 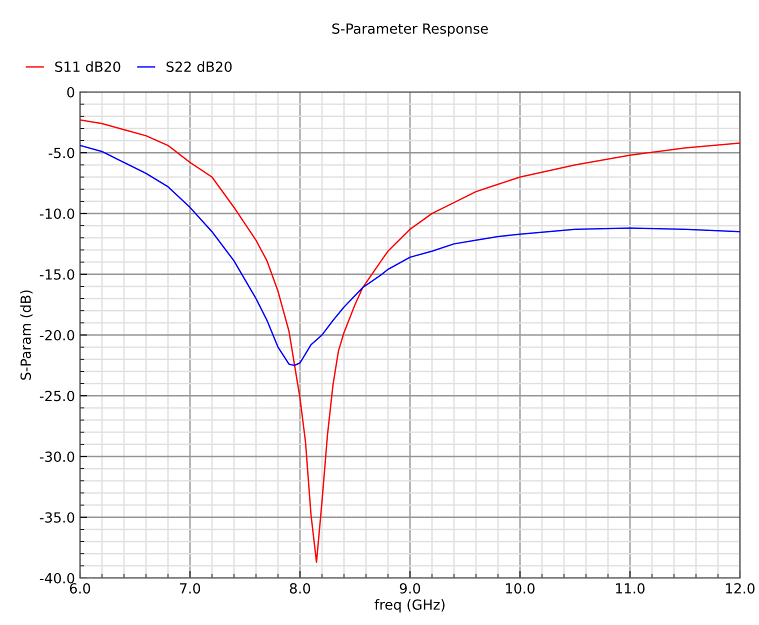 What do you see at coordinates (57, 456) in the screenshot?
I see `y-tick-label: -30.0` at bounding box center [57, 456].